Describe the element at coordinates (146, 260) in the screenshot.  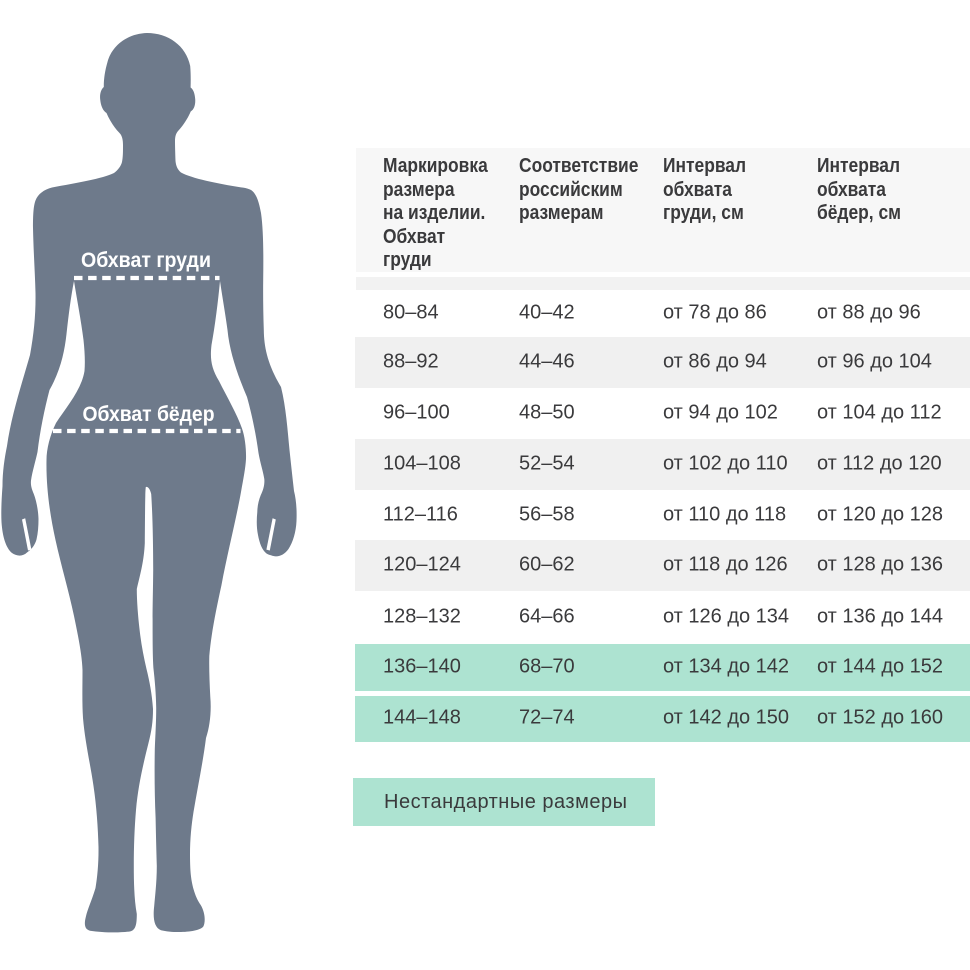
I see `svg-text: Обхват груди` at that location.